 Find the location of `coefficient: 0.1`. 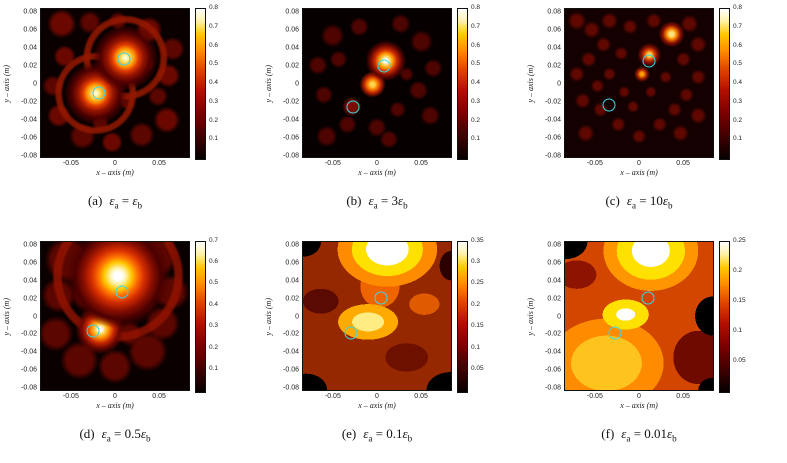

coefficient: 0.1 is located at coordinates (394, 433).